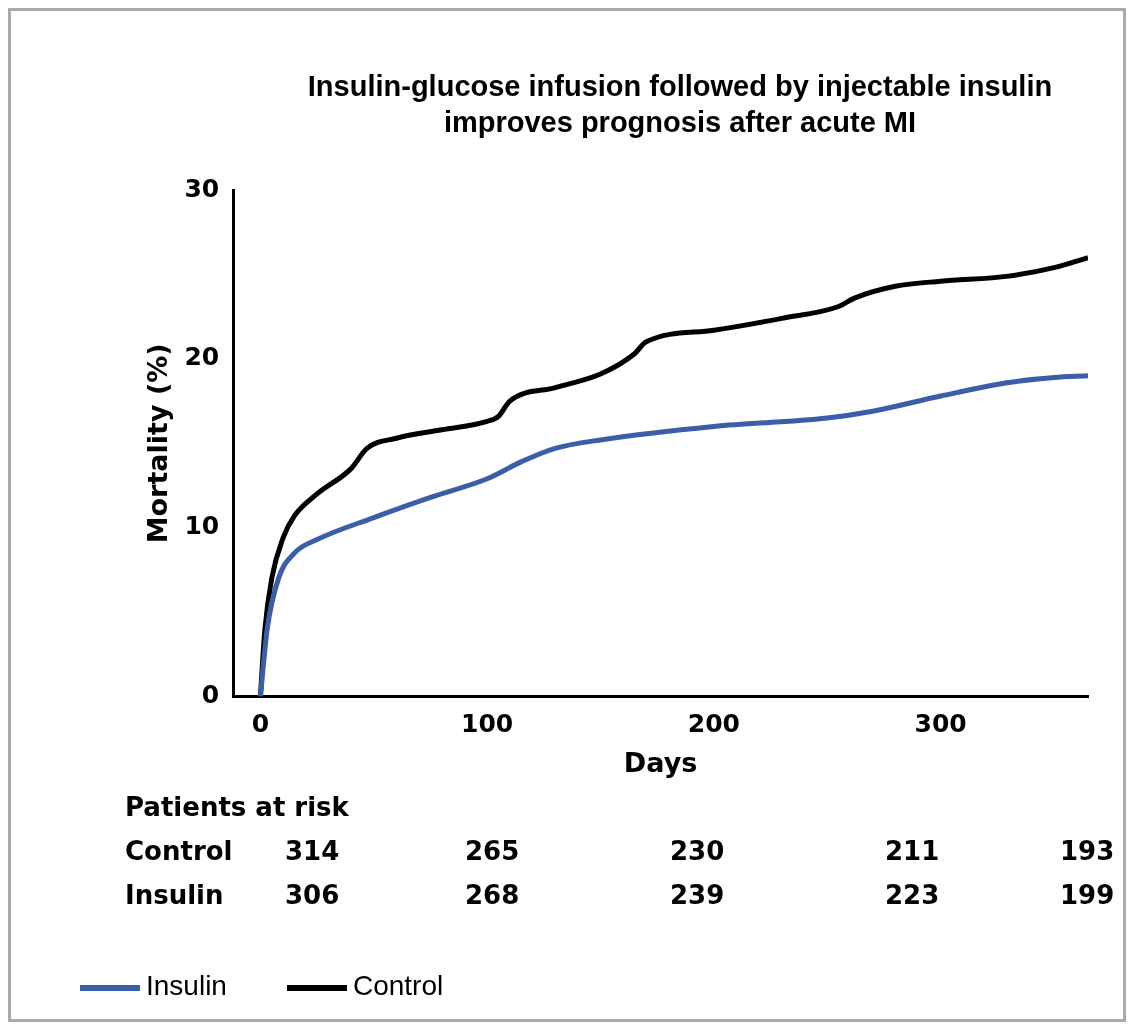  Describe the element at coordinates (237, 807) in the screenshot. I see `text: Patients at risk` at that location.